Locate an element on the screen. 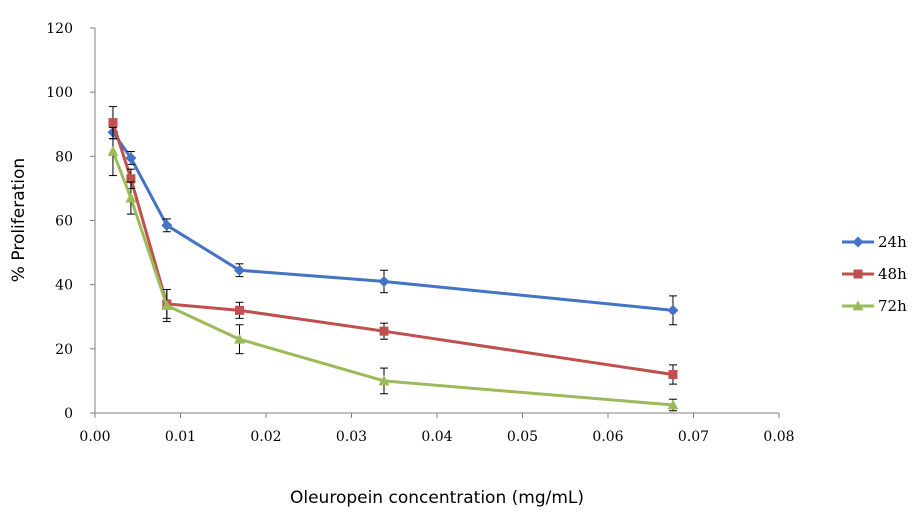 This screenshot has height=512, width=923. legend-label: 48h is located at coordinates (892, 274).